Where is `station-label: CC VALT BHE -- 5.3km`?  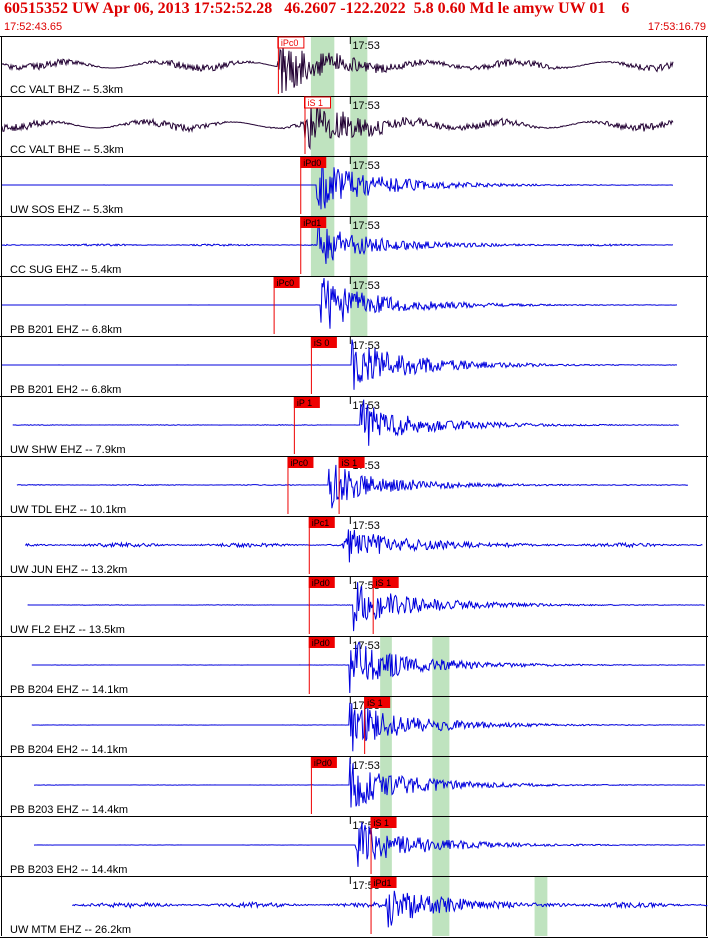 station-label: CC VALT BHE -- 5.3km is located at coordinates (67, 150).